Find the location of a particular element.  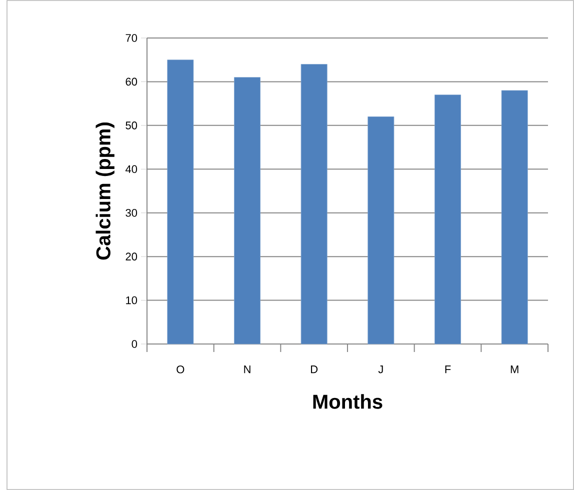

y-tick-label: 20 is located at coordinates (132, 256).